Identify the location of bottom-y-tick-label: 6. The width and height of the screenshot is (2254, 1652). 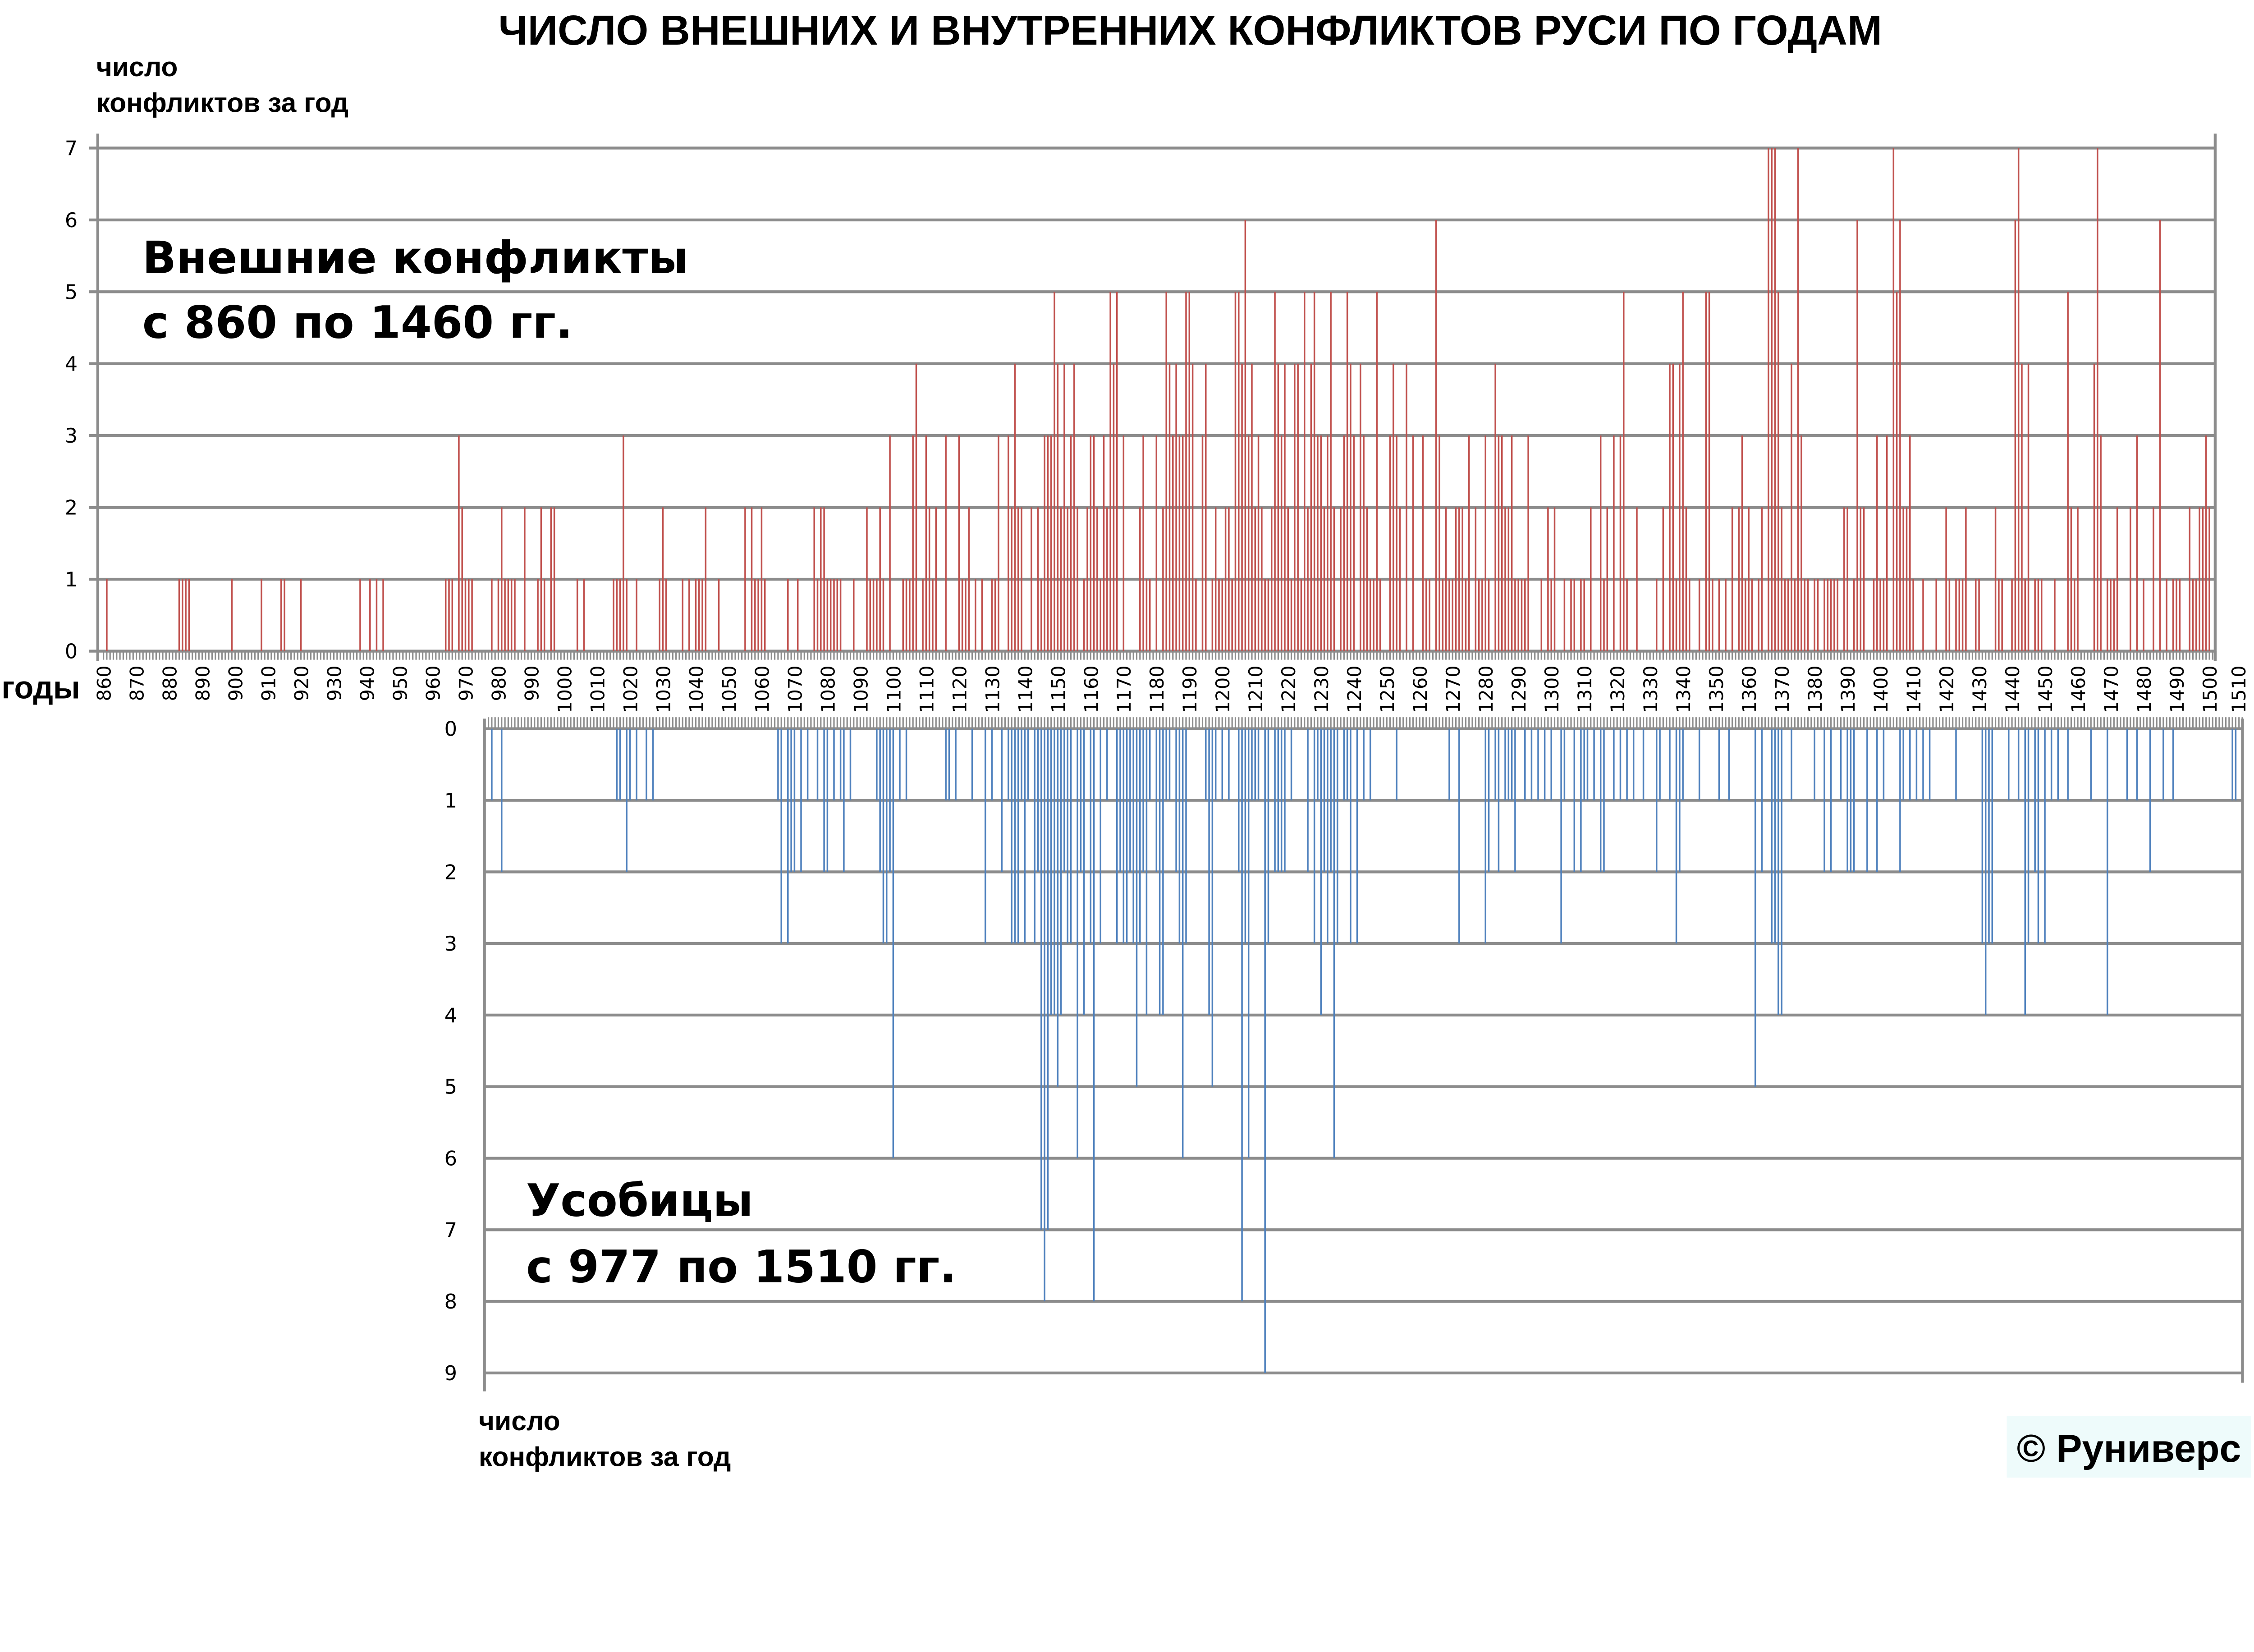
(450, 1158).